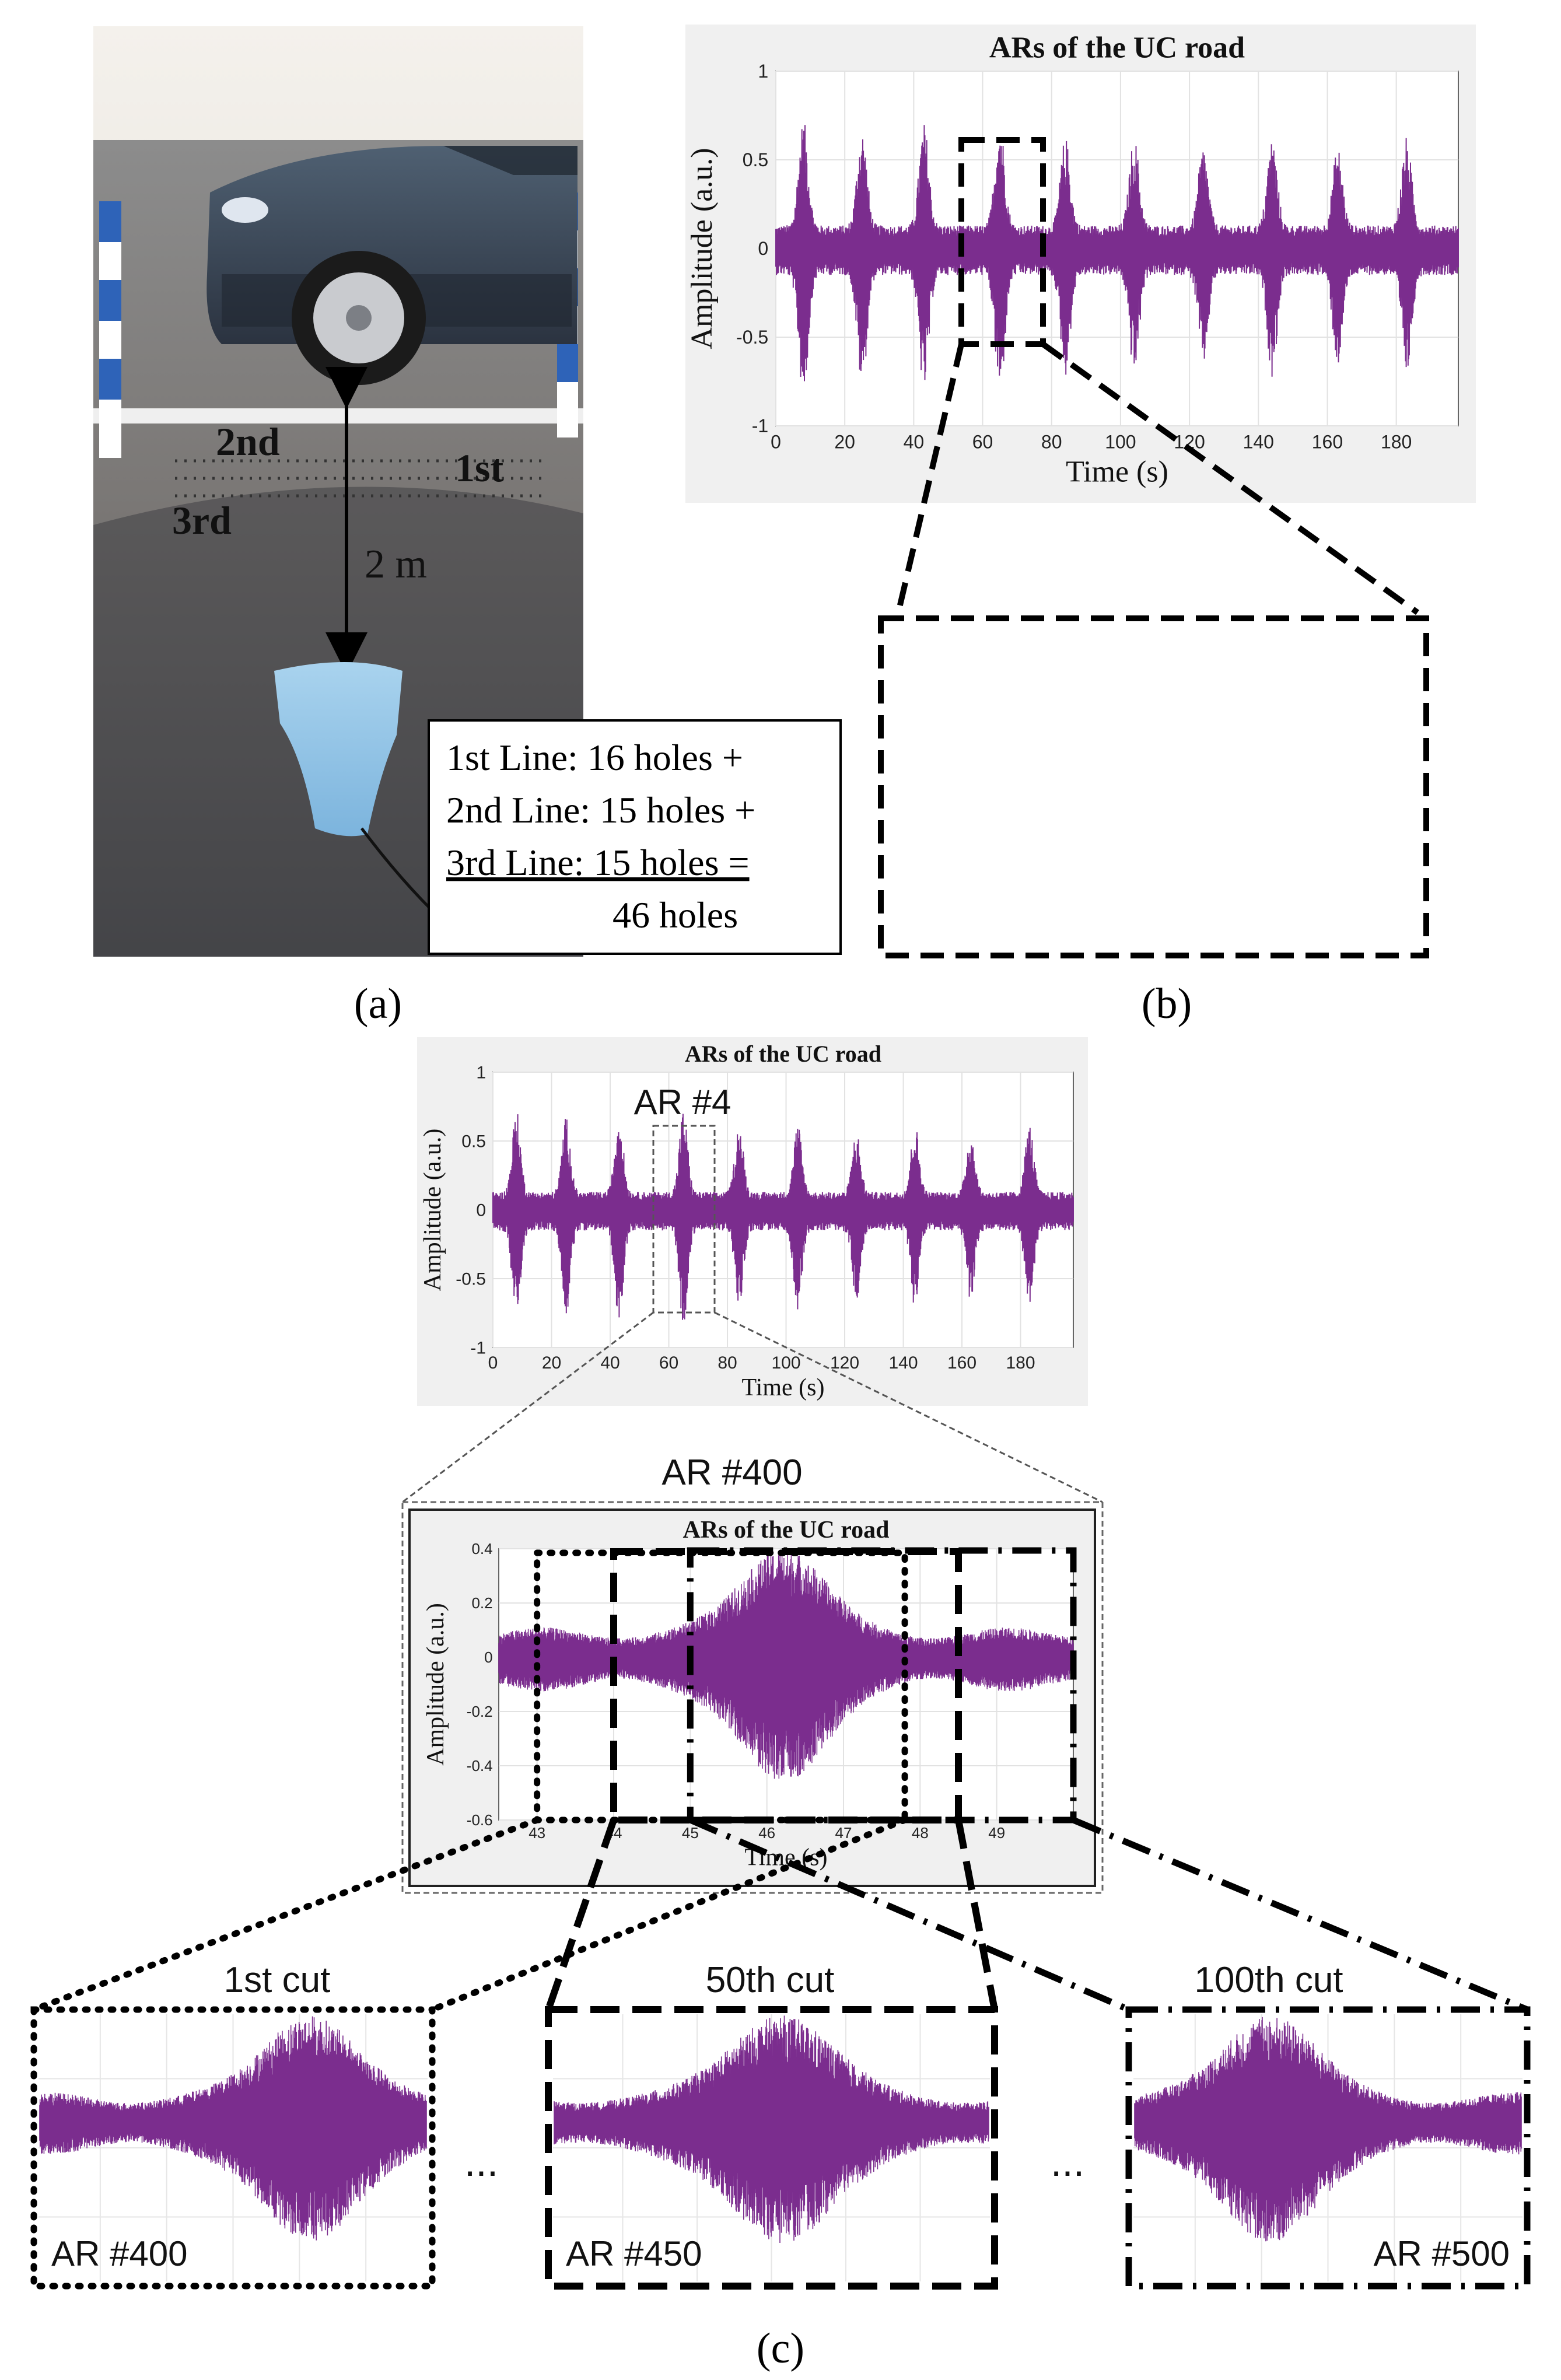  I want to click on road-photo: 2nd 1st 3rd 2 m, so click(338, 491).